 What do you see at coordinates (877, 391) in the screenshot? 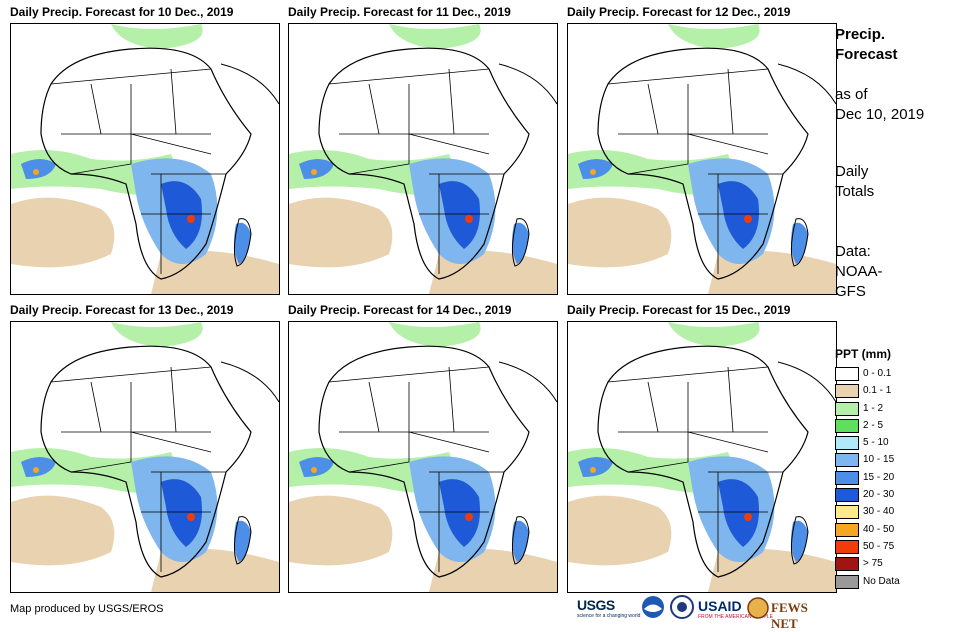
I see `legend-label: 0.1 - 1` at bounding box center [877, 391].